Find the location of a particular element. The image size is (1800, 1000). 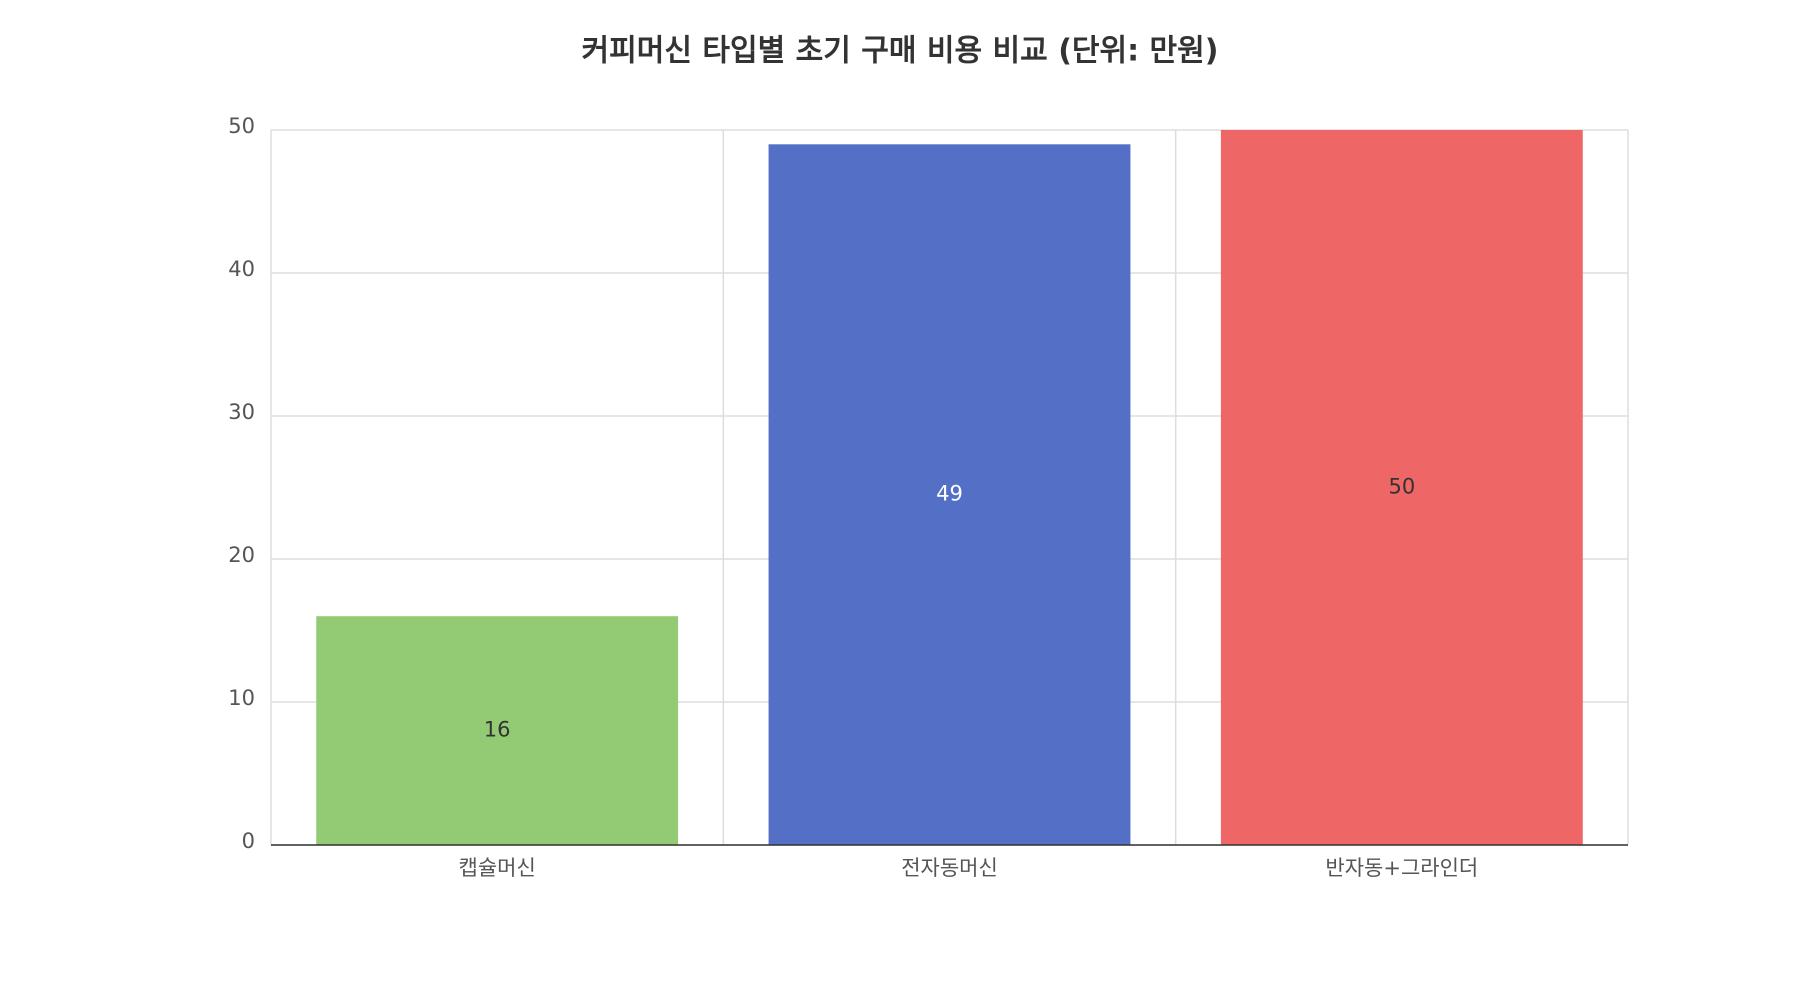

y-tick-label: 10 is located at coordinates (241, 698).